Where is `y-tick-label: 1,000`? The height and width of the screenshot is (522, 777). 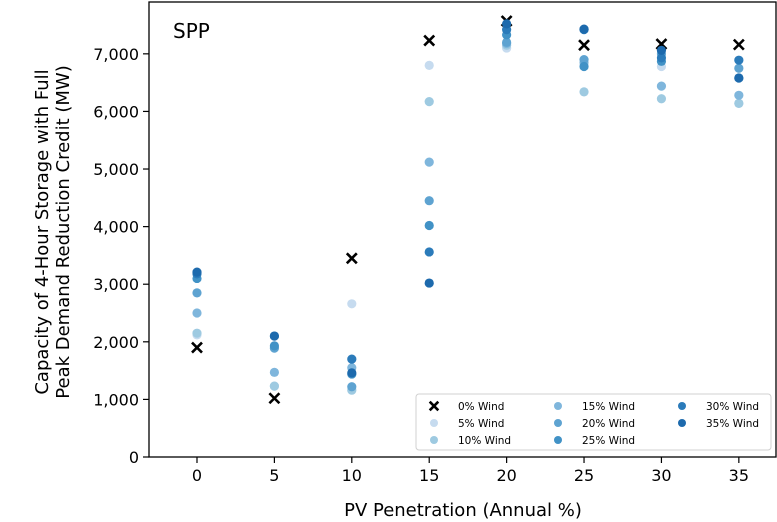
y-tick-label: 1,000 is located at coordinates (116, 399).